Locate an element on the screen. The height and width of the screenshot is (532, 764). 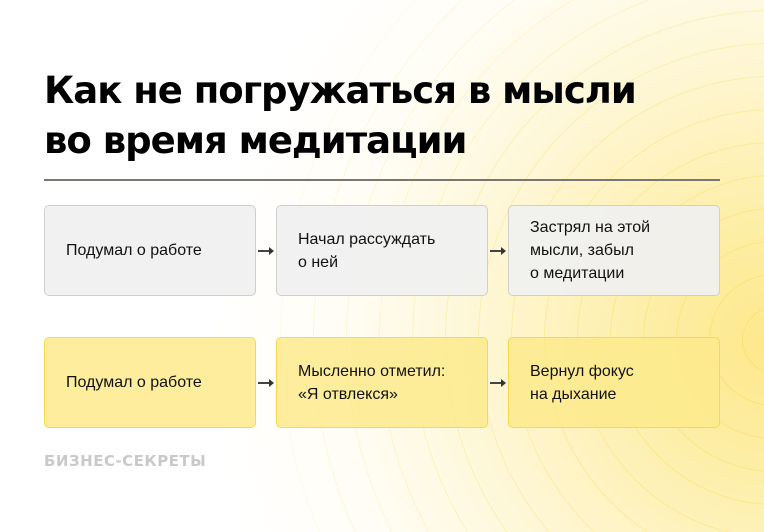
step-box-right-1: Подумал о работе is located at coordinates (150, 382).